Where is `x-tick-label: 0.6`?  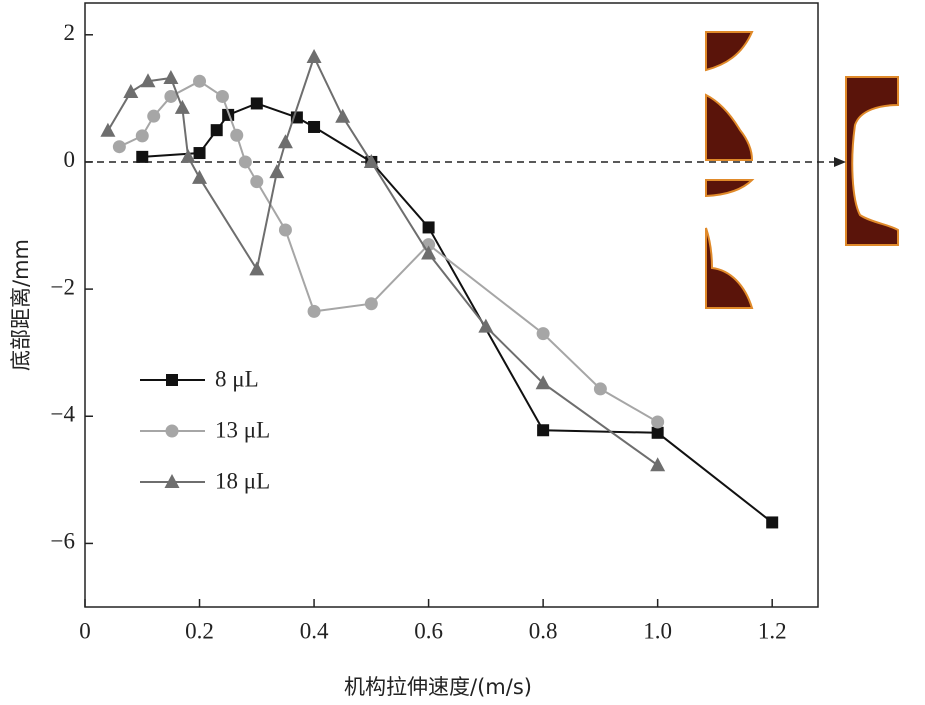 x-tick-label: 0.6 is located at coordinates (428, 630).